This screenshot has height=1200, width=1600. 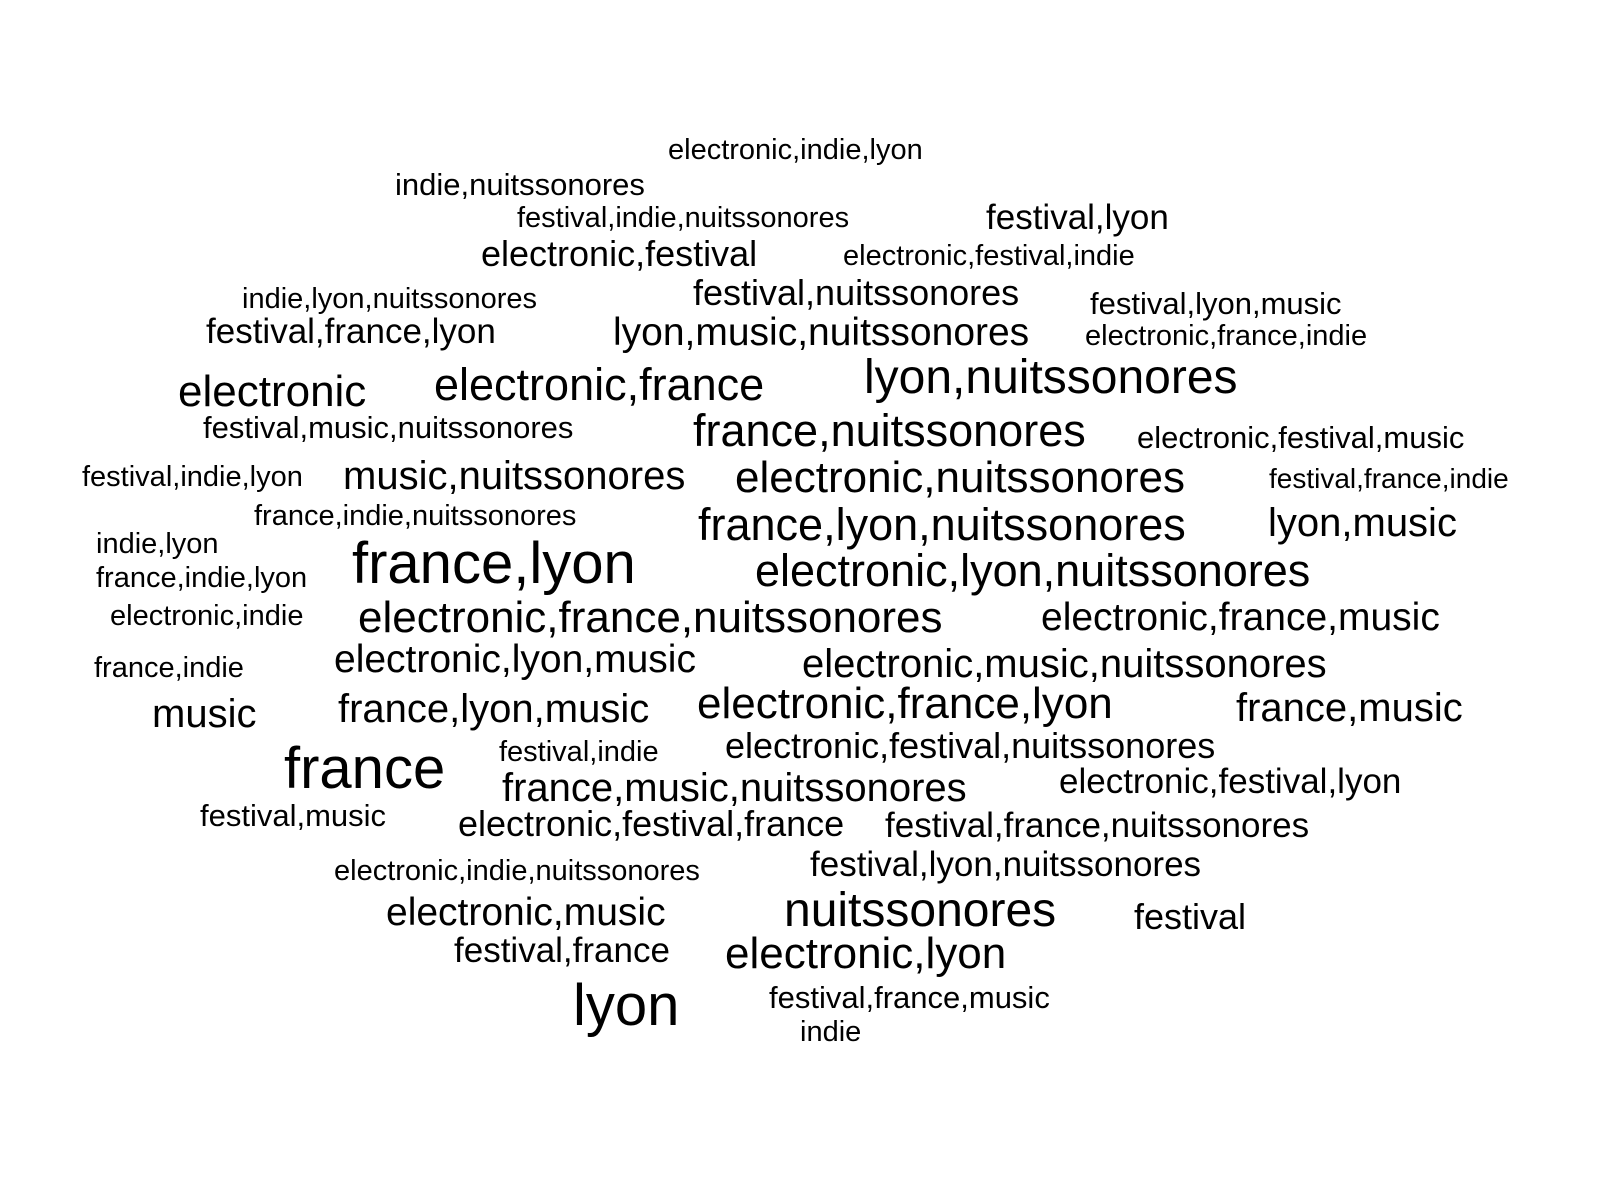 What do you see at coordinates (579, 752) in the screenshot?
I see `word: festival,indie` at bounding box center [579, 752].